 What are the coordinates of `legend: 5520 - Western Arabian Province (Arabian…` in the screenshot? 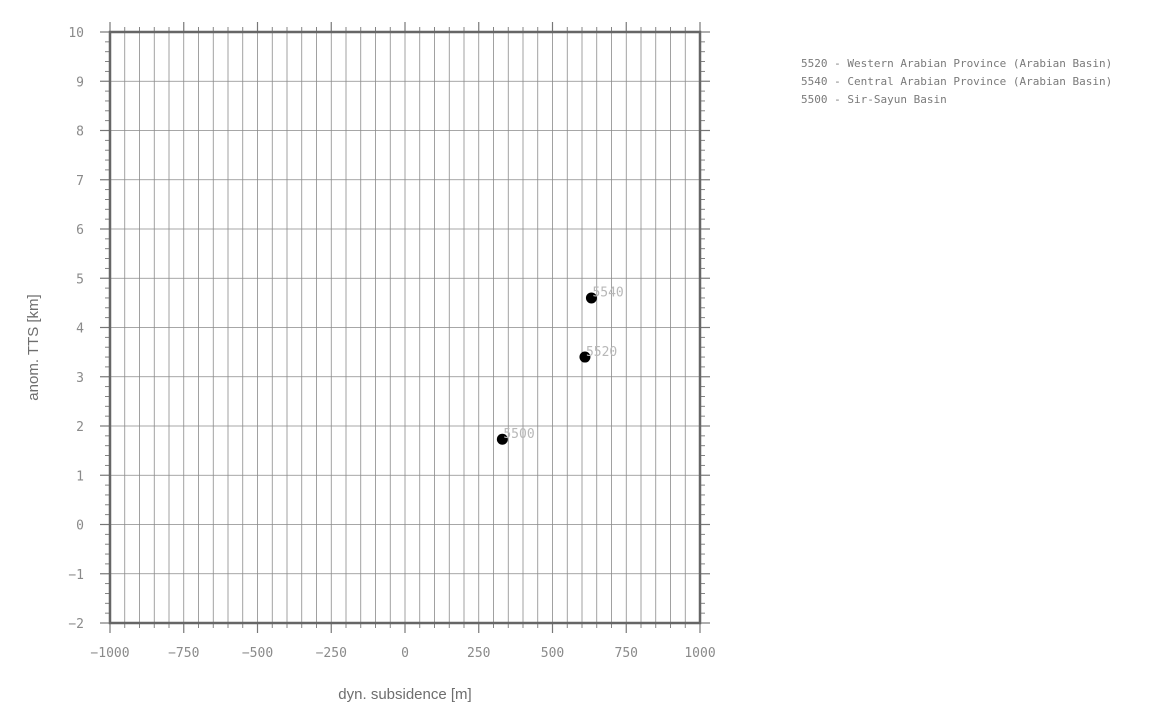 It's located at (956, 81).